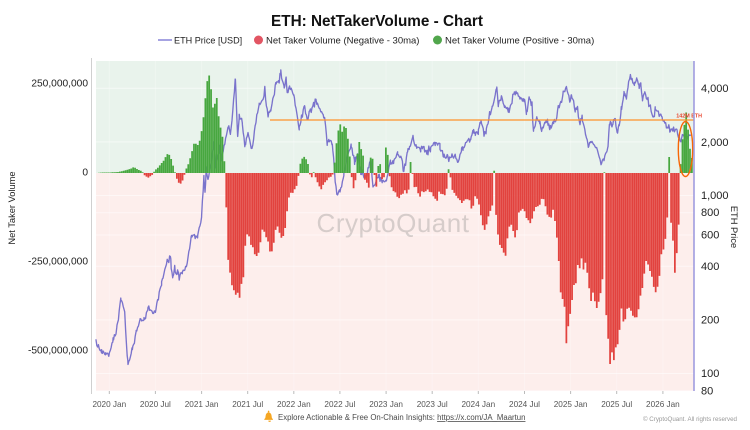  What do you see at coordinates (571, 404) in the screenshot?
I see `svg-text: 2025 Jan` at bounding box center [571, 404].